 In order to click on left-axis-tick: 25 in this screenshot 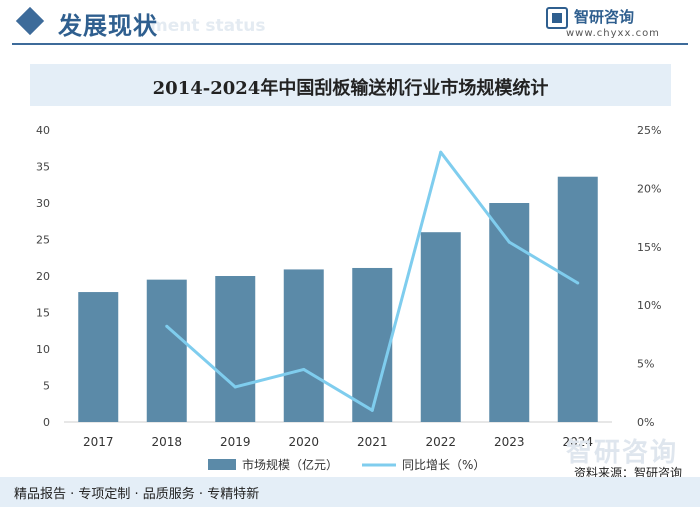, I will do `click(43, 240)`.